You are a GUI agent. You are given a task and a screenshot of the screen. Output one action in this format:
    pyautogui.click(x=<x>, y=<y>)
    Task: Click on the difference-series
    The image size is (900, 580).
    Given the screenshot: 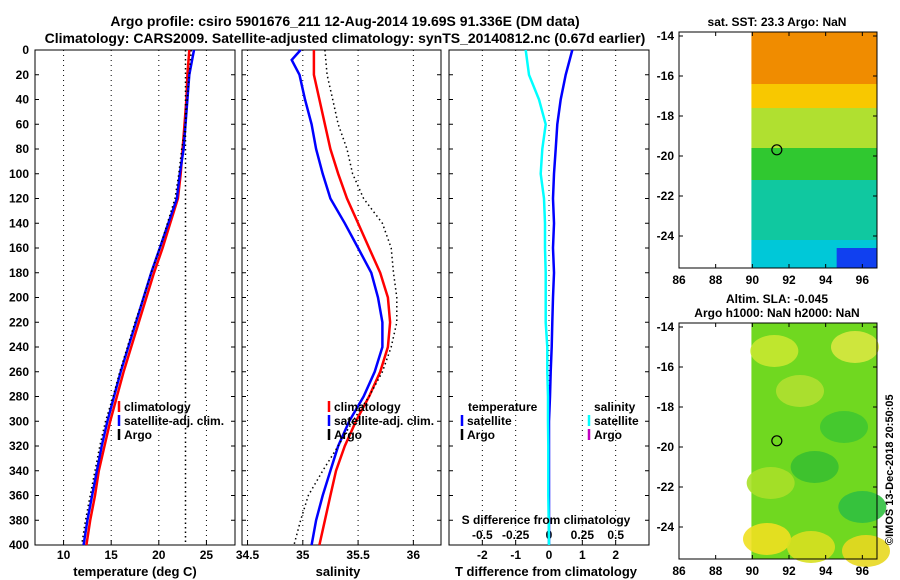 What is the action you would take?
    pyautogui.click(x=549, y=297)
    